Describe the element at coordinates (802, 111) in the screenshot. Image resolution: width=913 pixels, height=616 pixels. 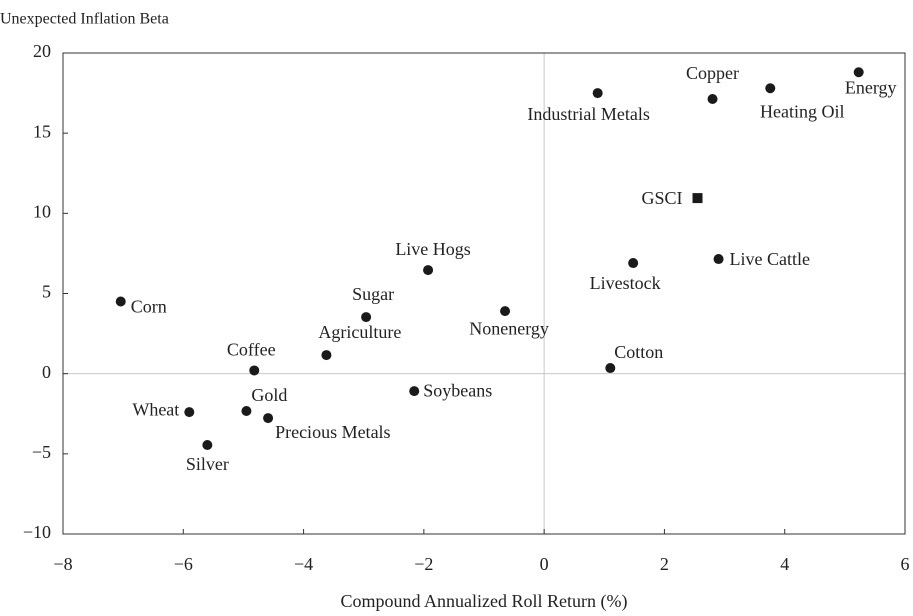
I see `point-label: Heating Oil` at that location.